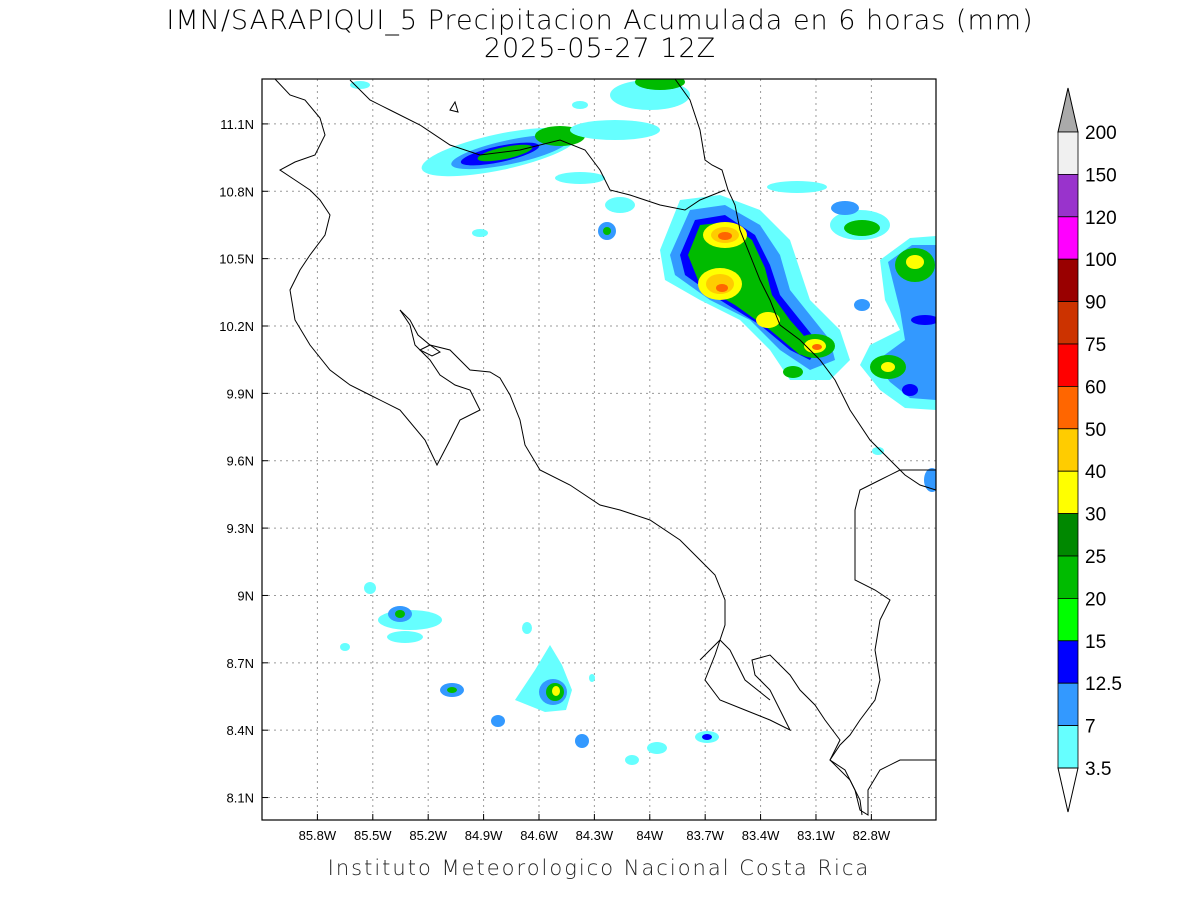  I want to click on colorbar-legend: 200 150 120 100 90 75 60 50 40 30 25 20 15 12.5 7 3.5, so click(1089, 450).